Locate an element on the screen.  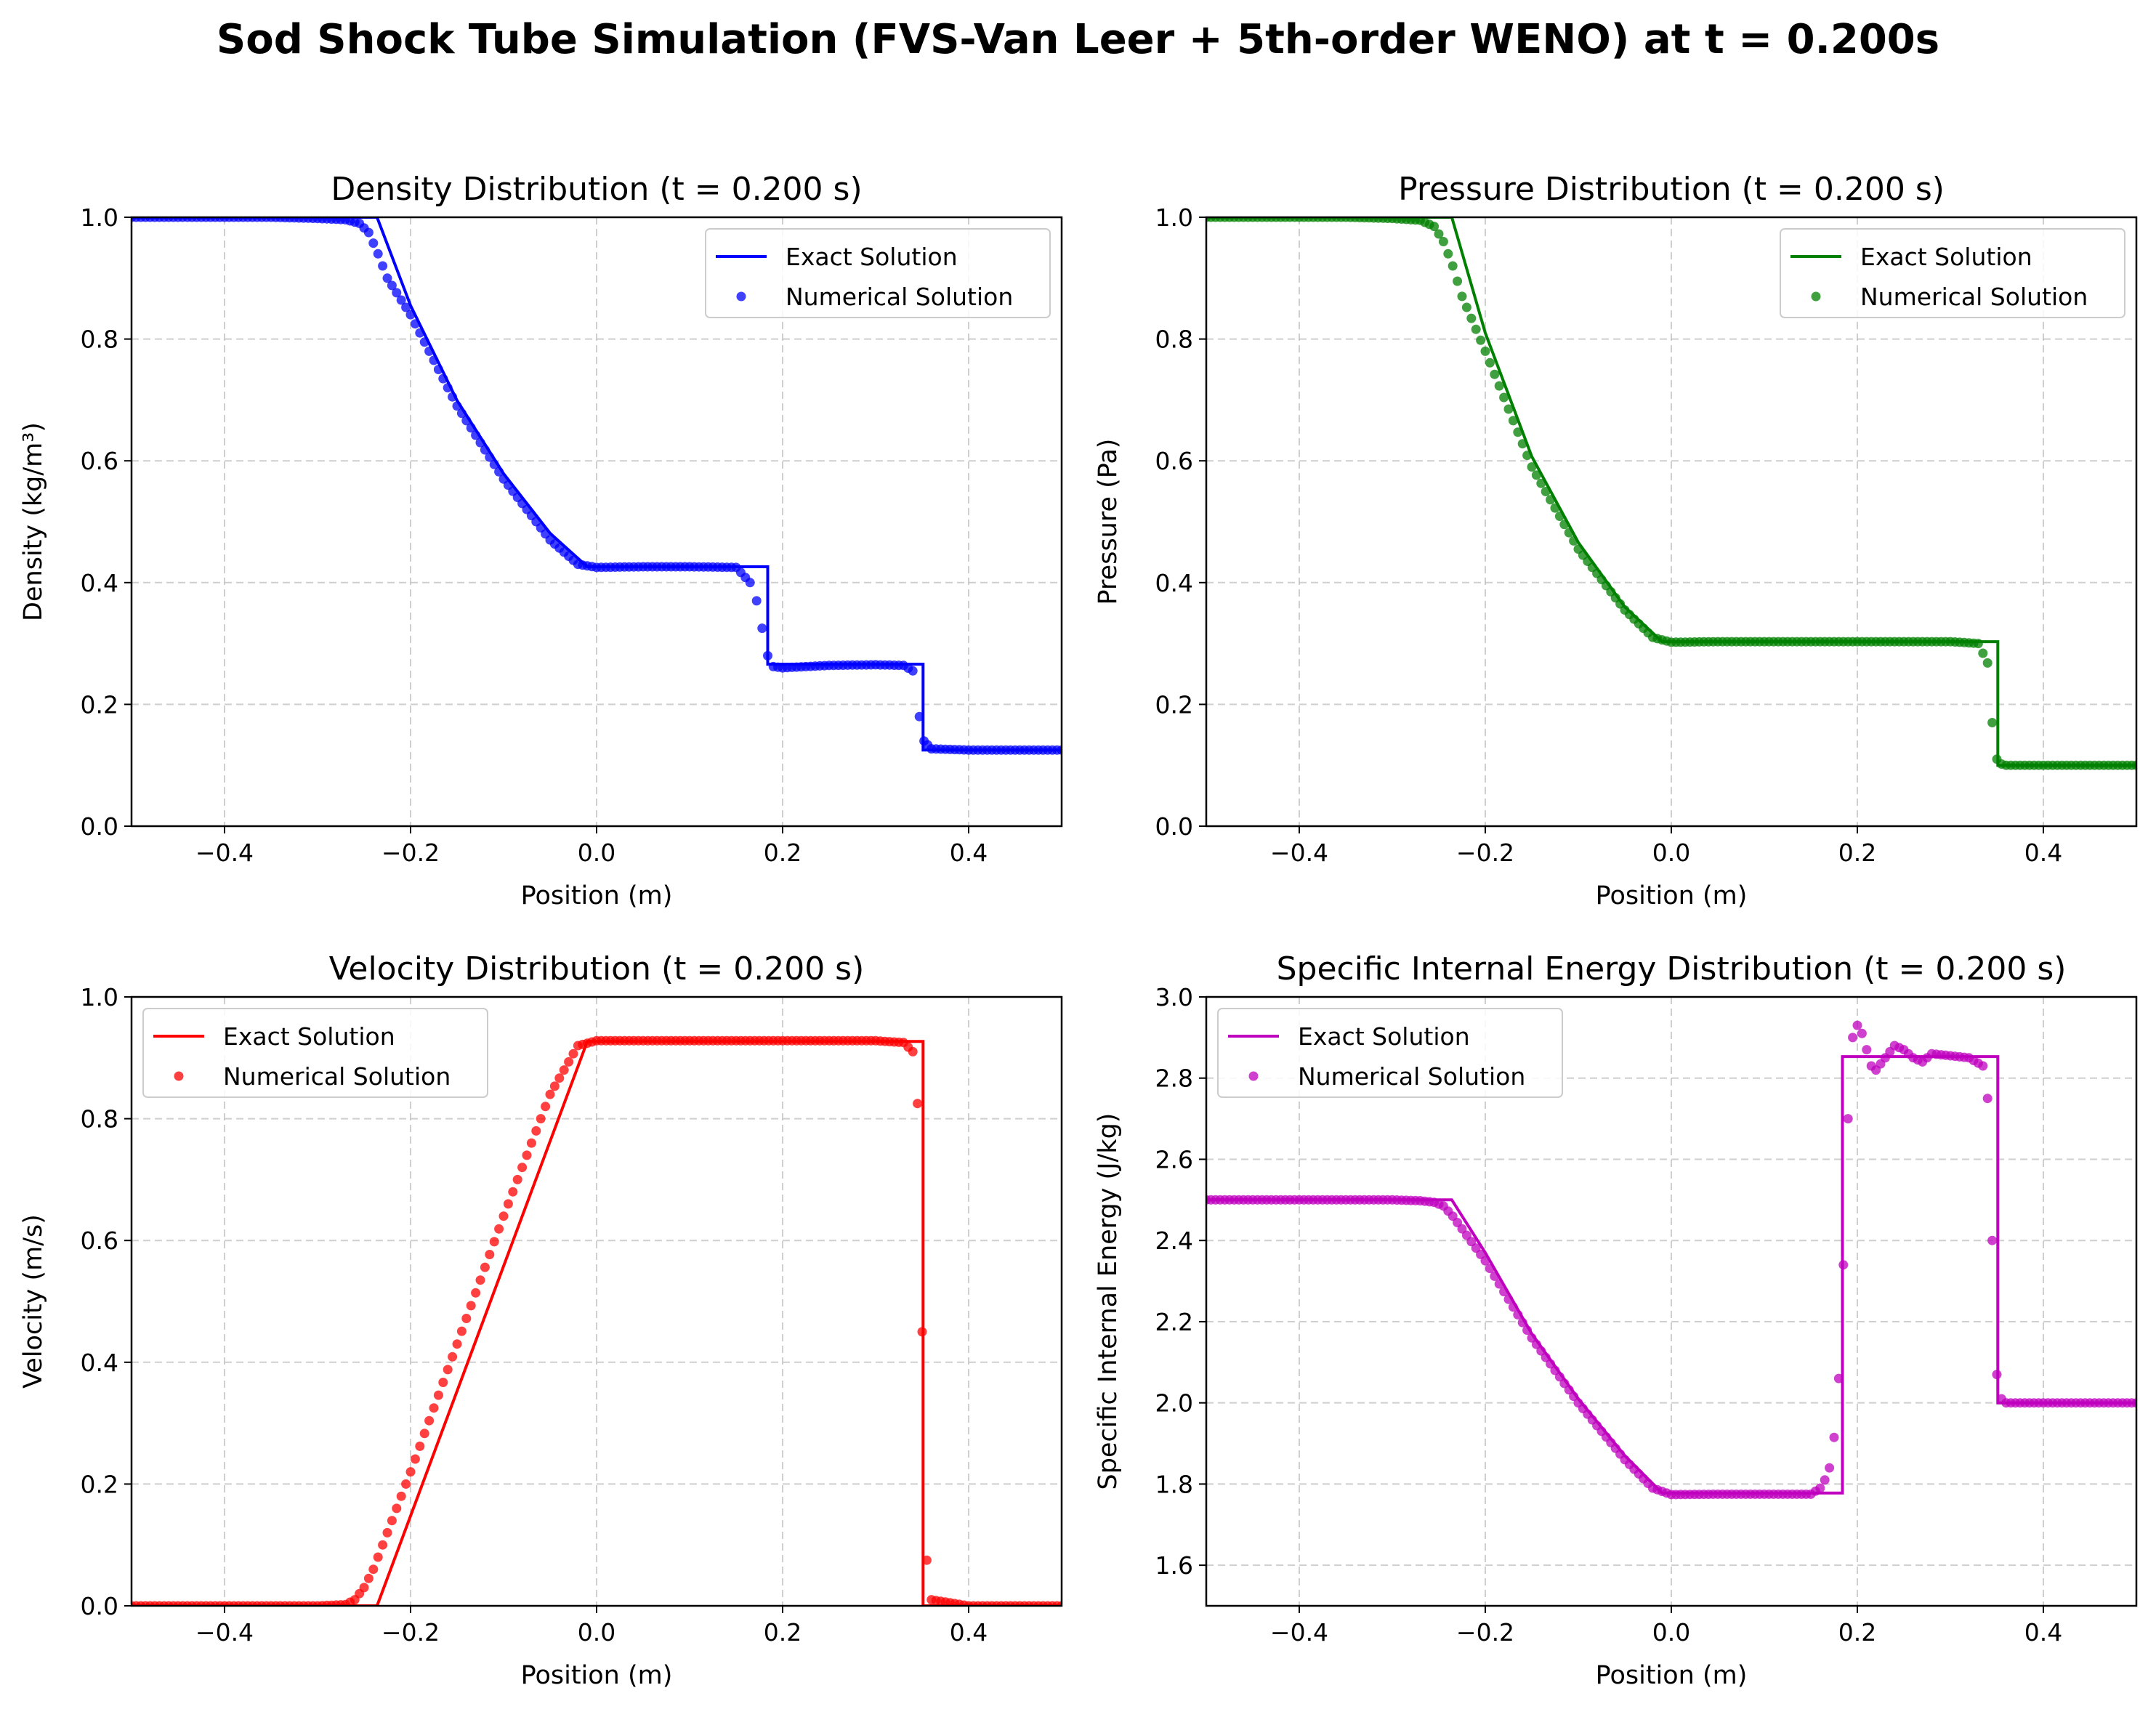
pressure-ytick-label: 0.2 is located at coordinates (1174, 704).